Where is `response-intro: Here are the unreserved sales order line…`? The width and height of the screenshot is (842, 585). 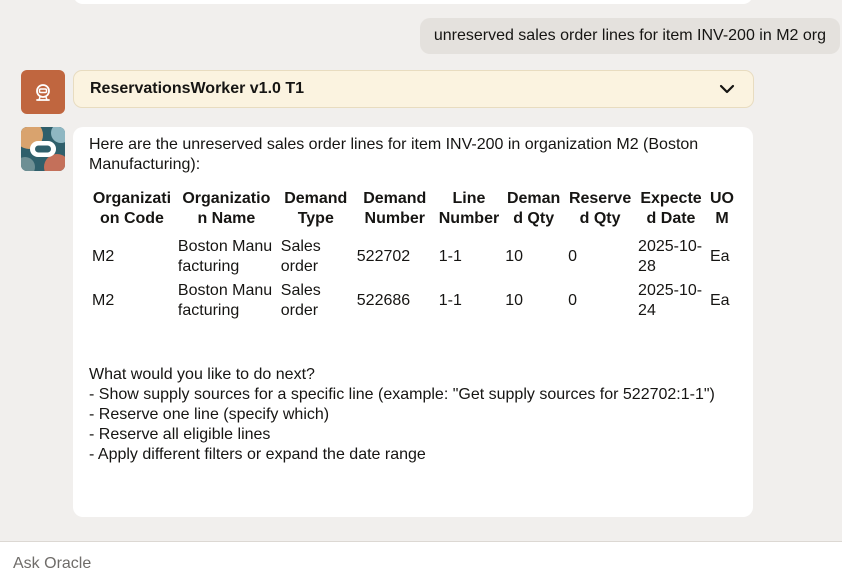 response-intro: Here are the unreserved sales order line… is located at coordinates (394, 154).